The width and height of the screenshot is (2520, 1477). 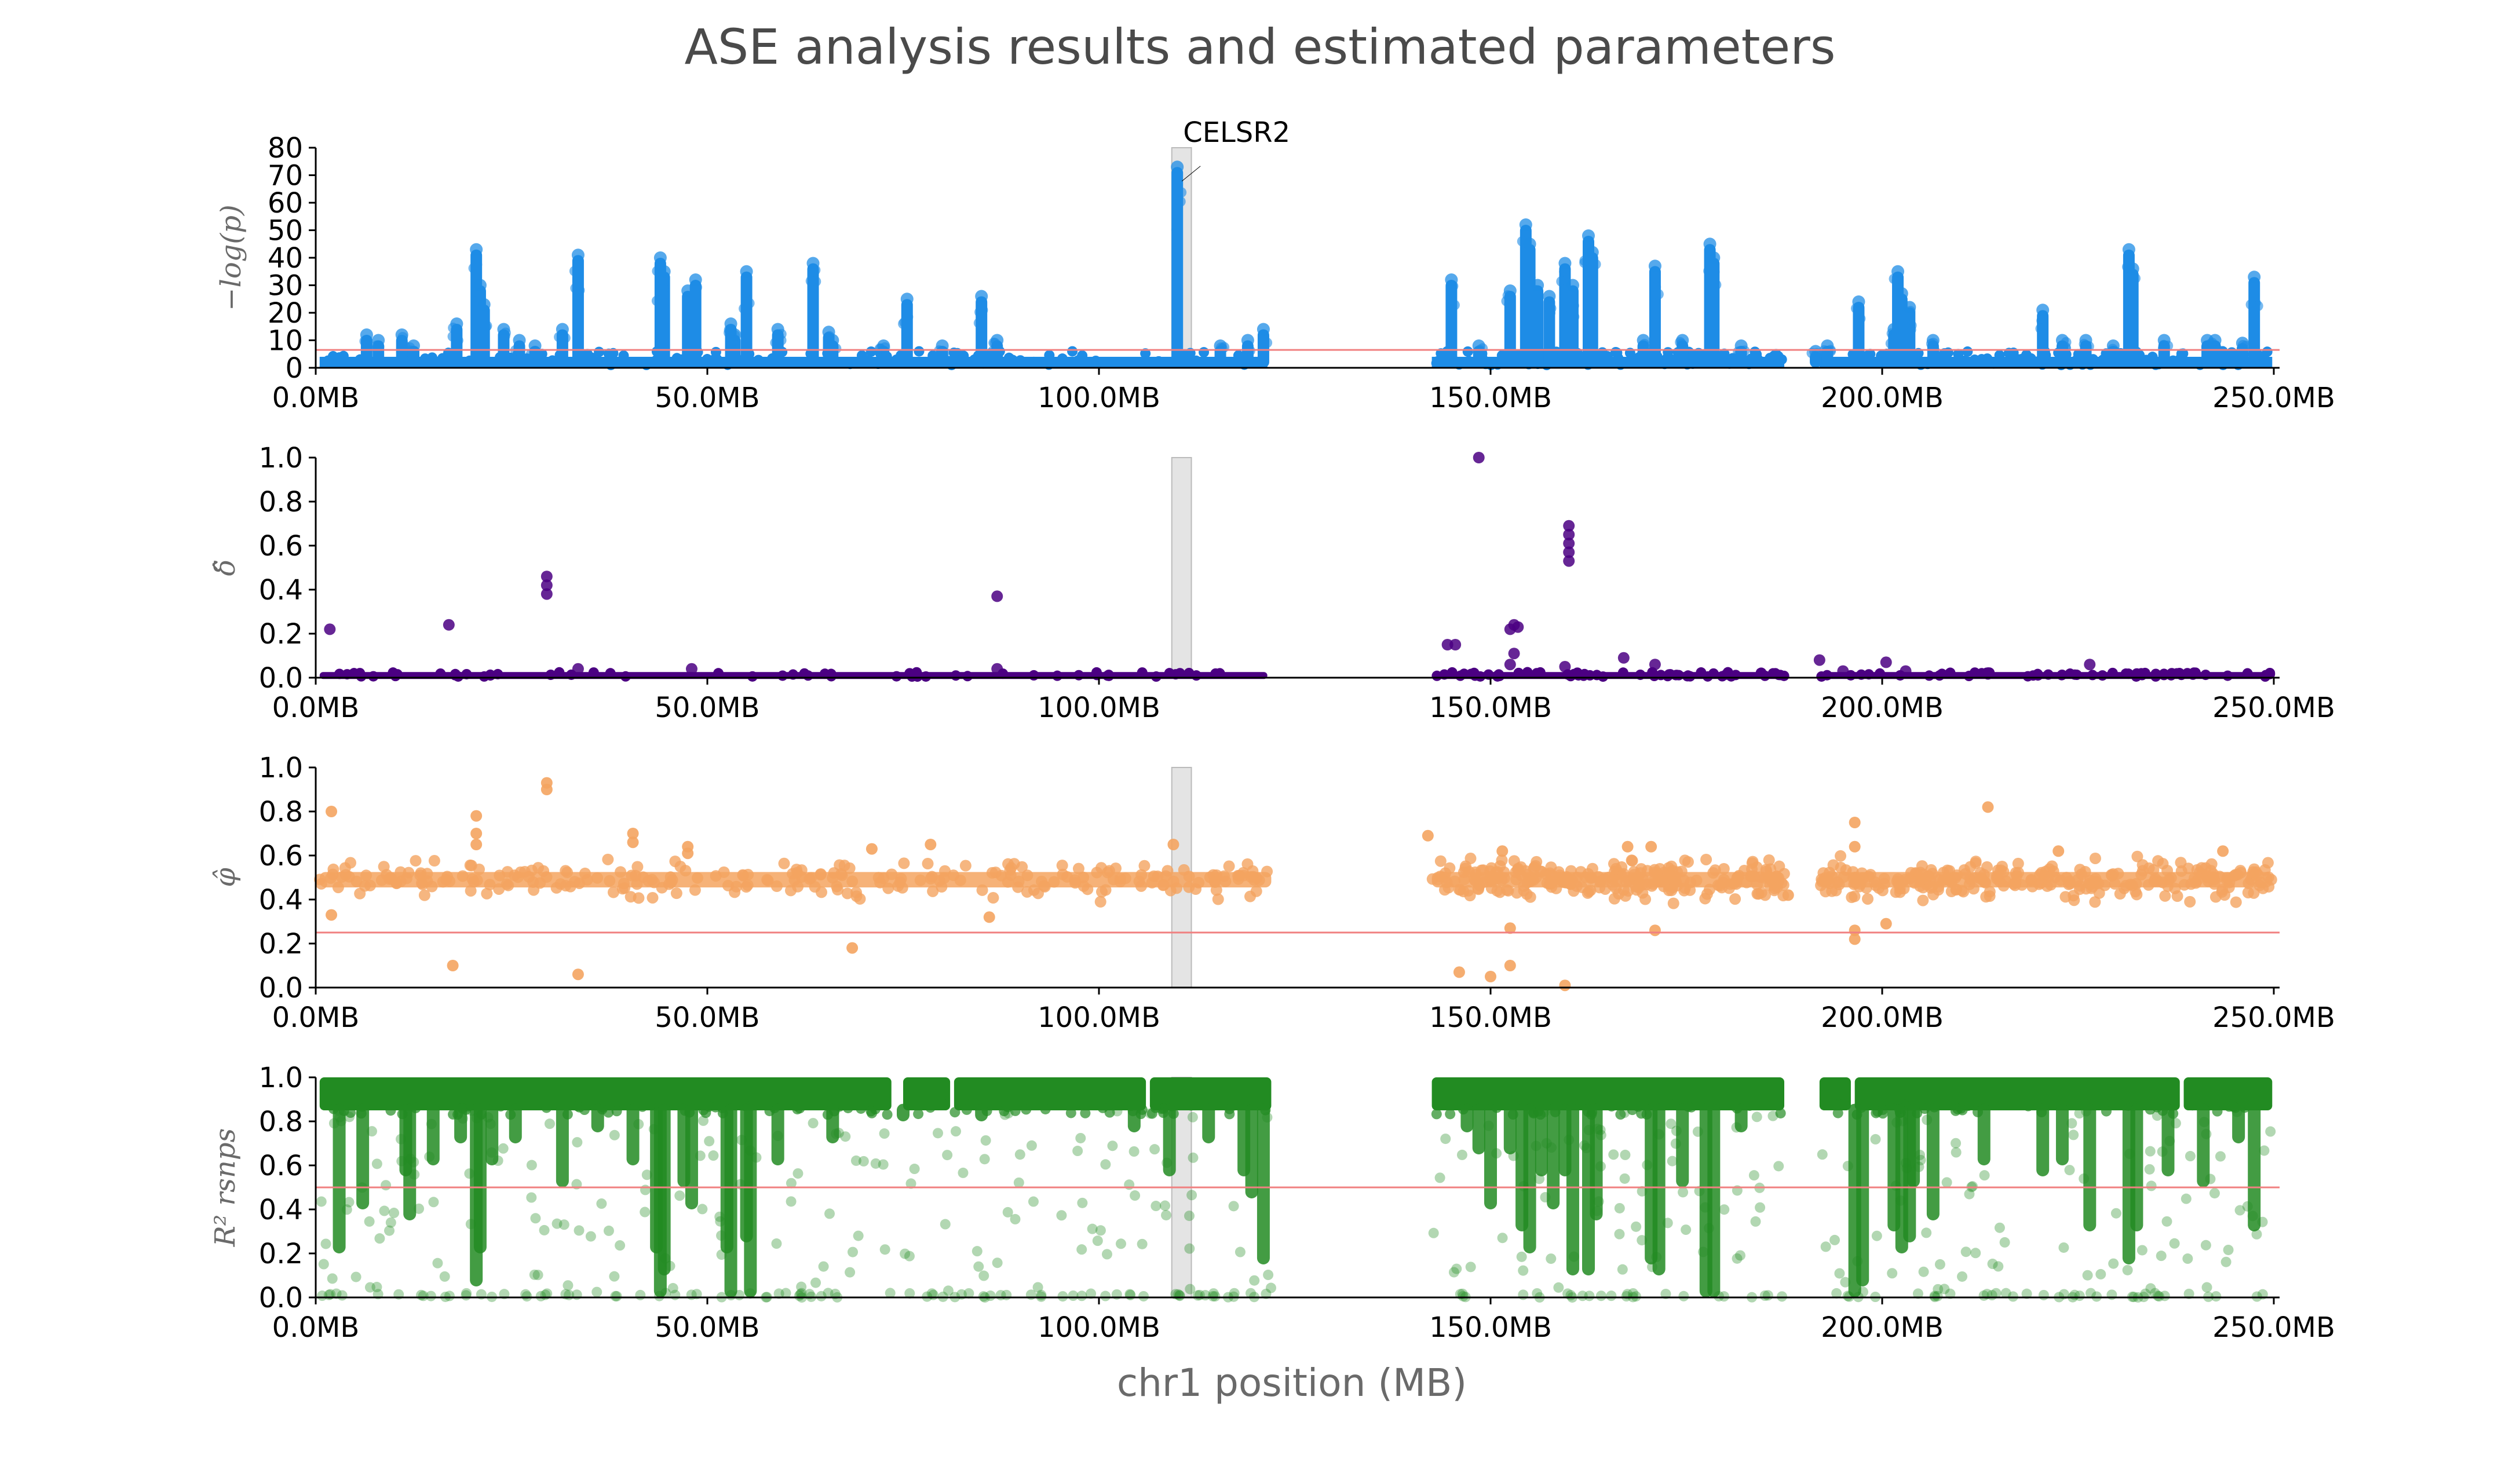 What do you see at coordinates (286, 231) in the screenshot?
I see `y-tick-label: 50` at bounding box center [286, 231].